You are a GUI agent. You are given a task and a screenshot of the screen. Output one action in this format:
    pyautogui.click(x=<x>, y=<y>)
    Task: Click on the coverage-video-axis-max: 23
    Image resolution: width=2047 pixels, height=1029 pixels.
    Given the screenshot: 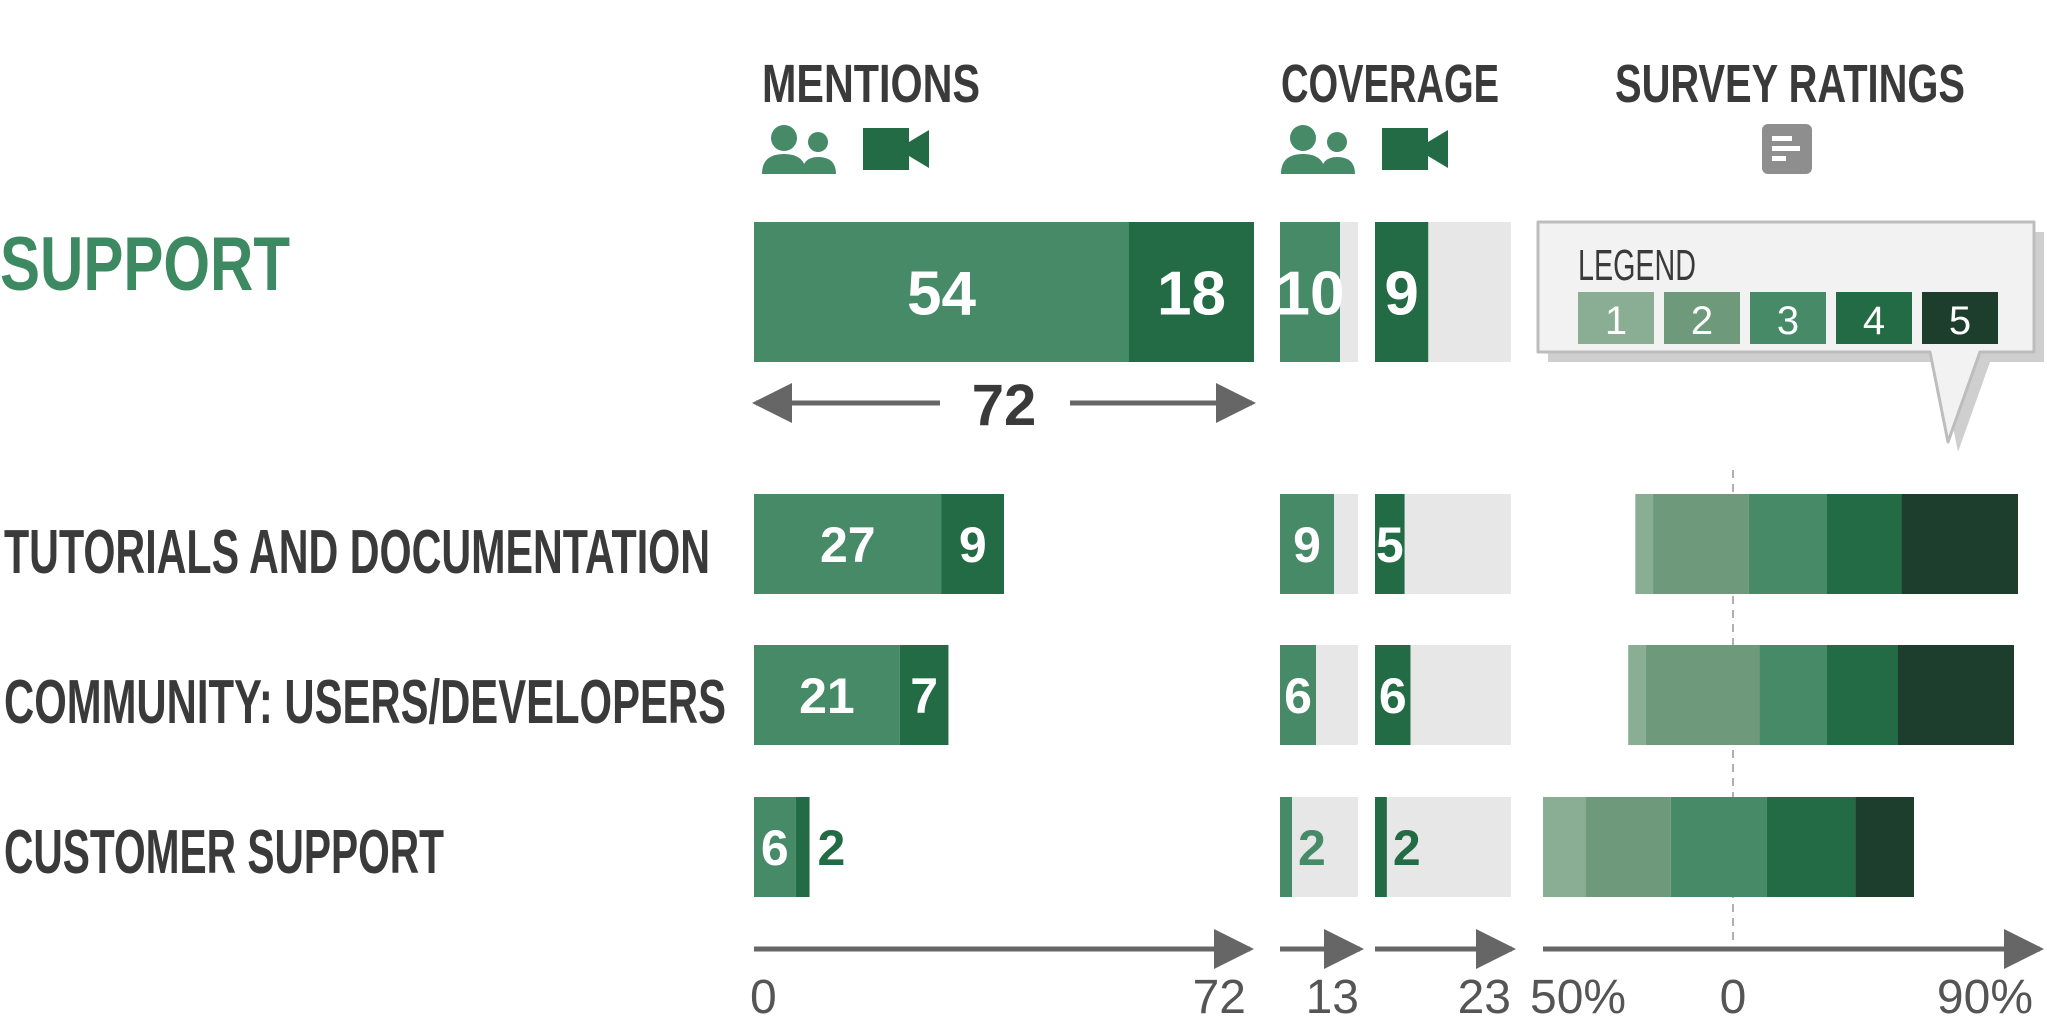 What is the action you would take?
    pyautogui.click(x=1484, y=997)
    